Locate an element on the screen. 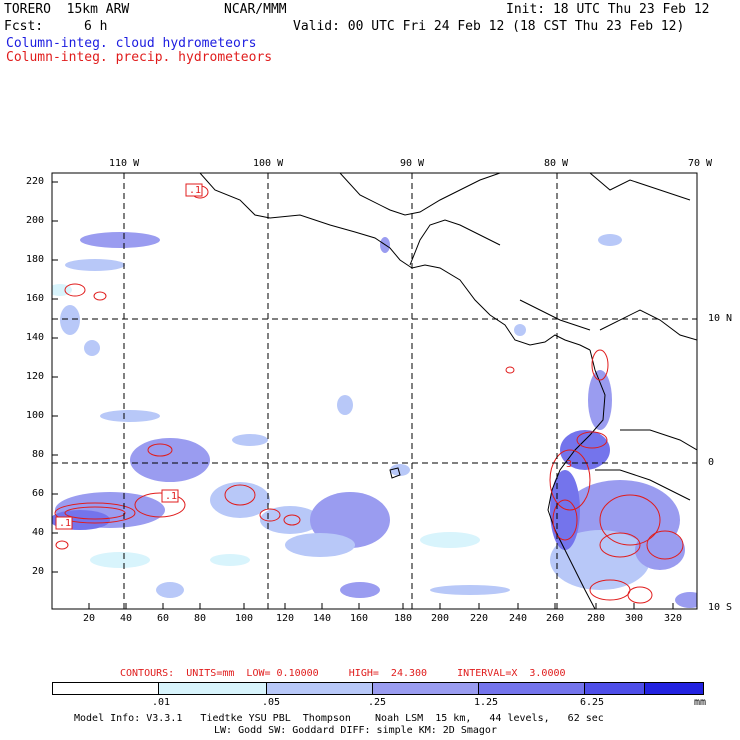 Image resolution: width=740 pixels, height=740 pixels. y-tick-label: 180 is located at coordinates (35, 259).